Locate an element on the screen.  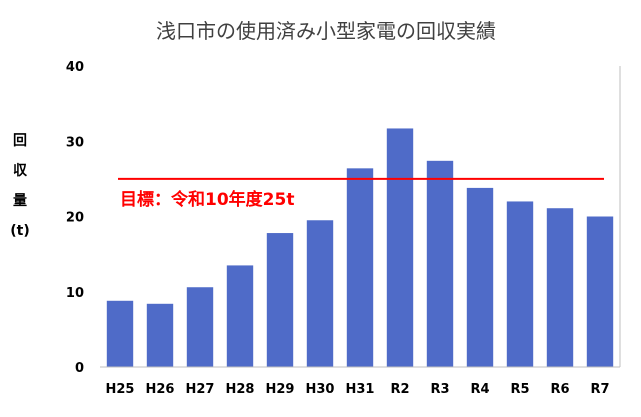
x-axis-ticks: H25 H26 H27 H28 H29 H30 H31 R2 R3 R4 R5 R6 R7 is located at coordinates (358, 389).